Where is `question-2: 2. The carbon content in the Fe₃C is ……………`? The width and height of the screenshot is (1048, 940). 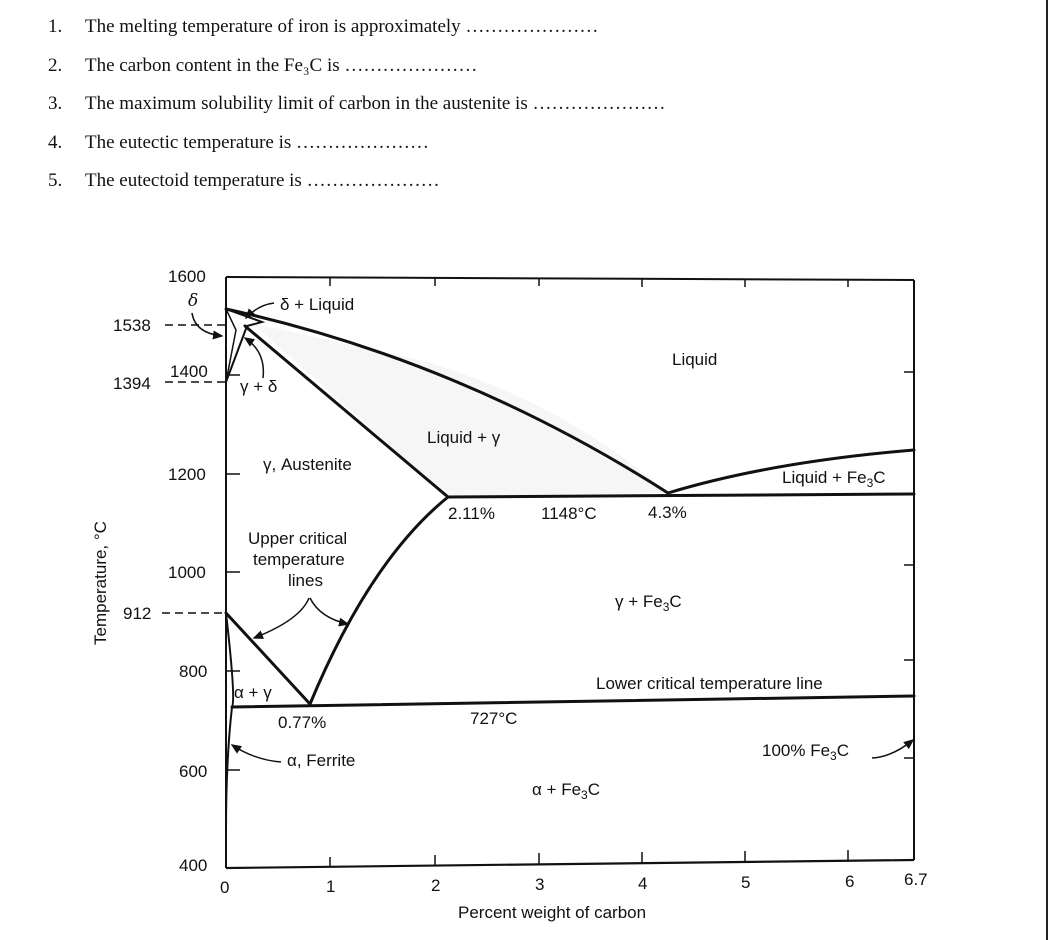
question-2: 2. The carbon content in the Fe₃C is …………… is located at coordinates (263, 65).